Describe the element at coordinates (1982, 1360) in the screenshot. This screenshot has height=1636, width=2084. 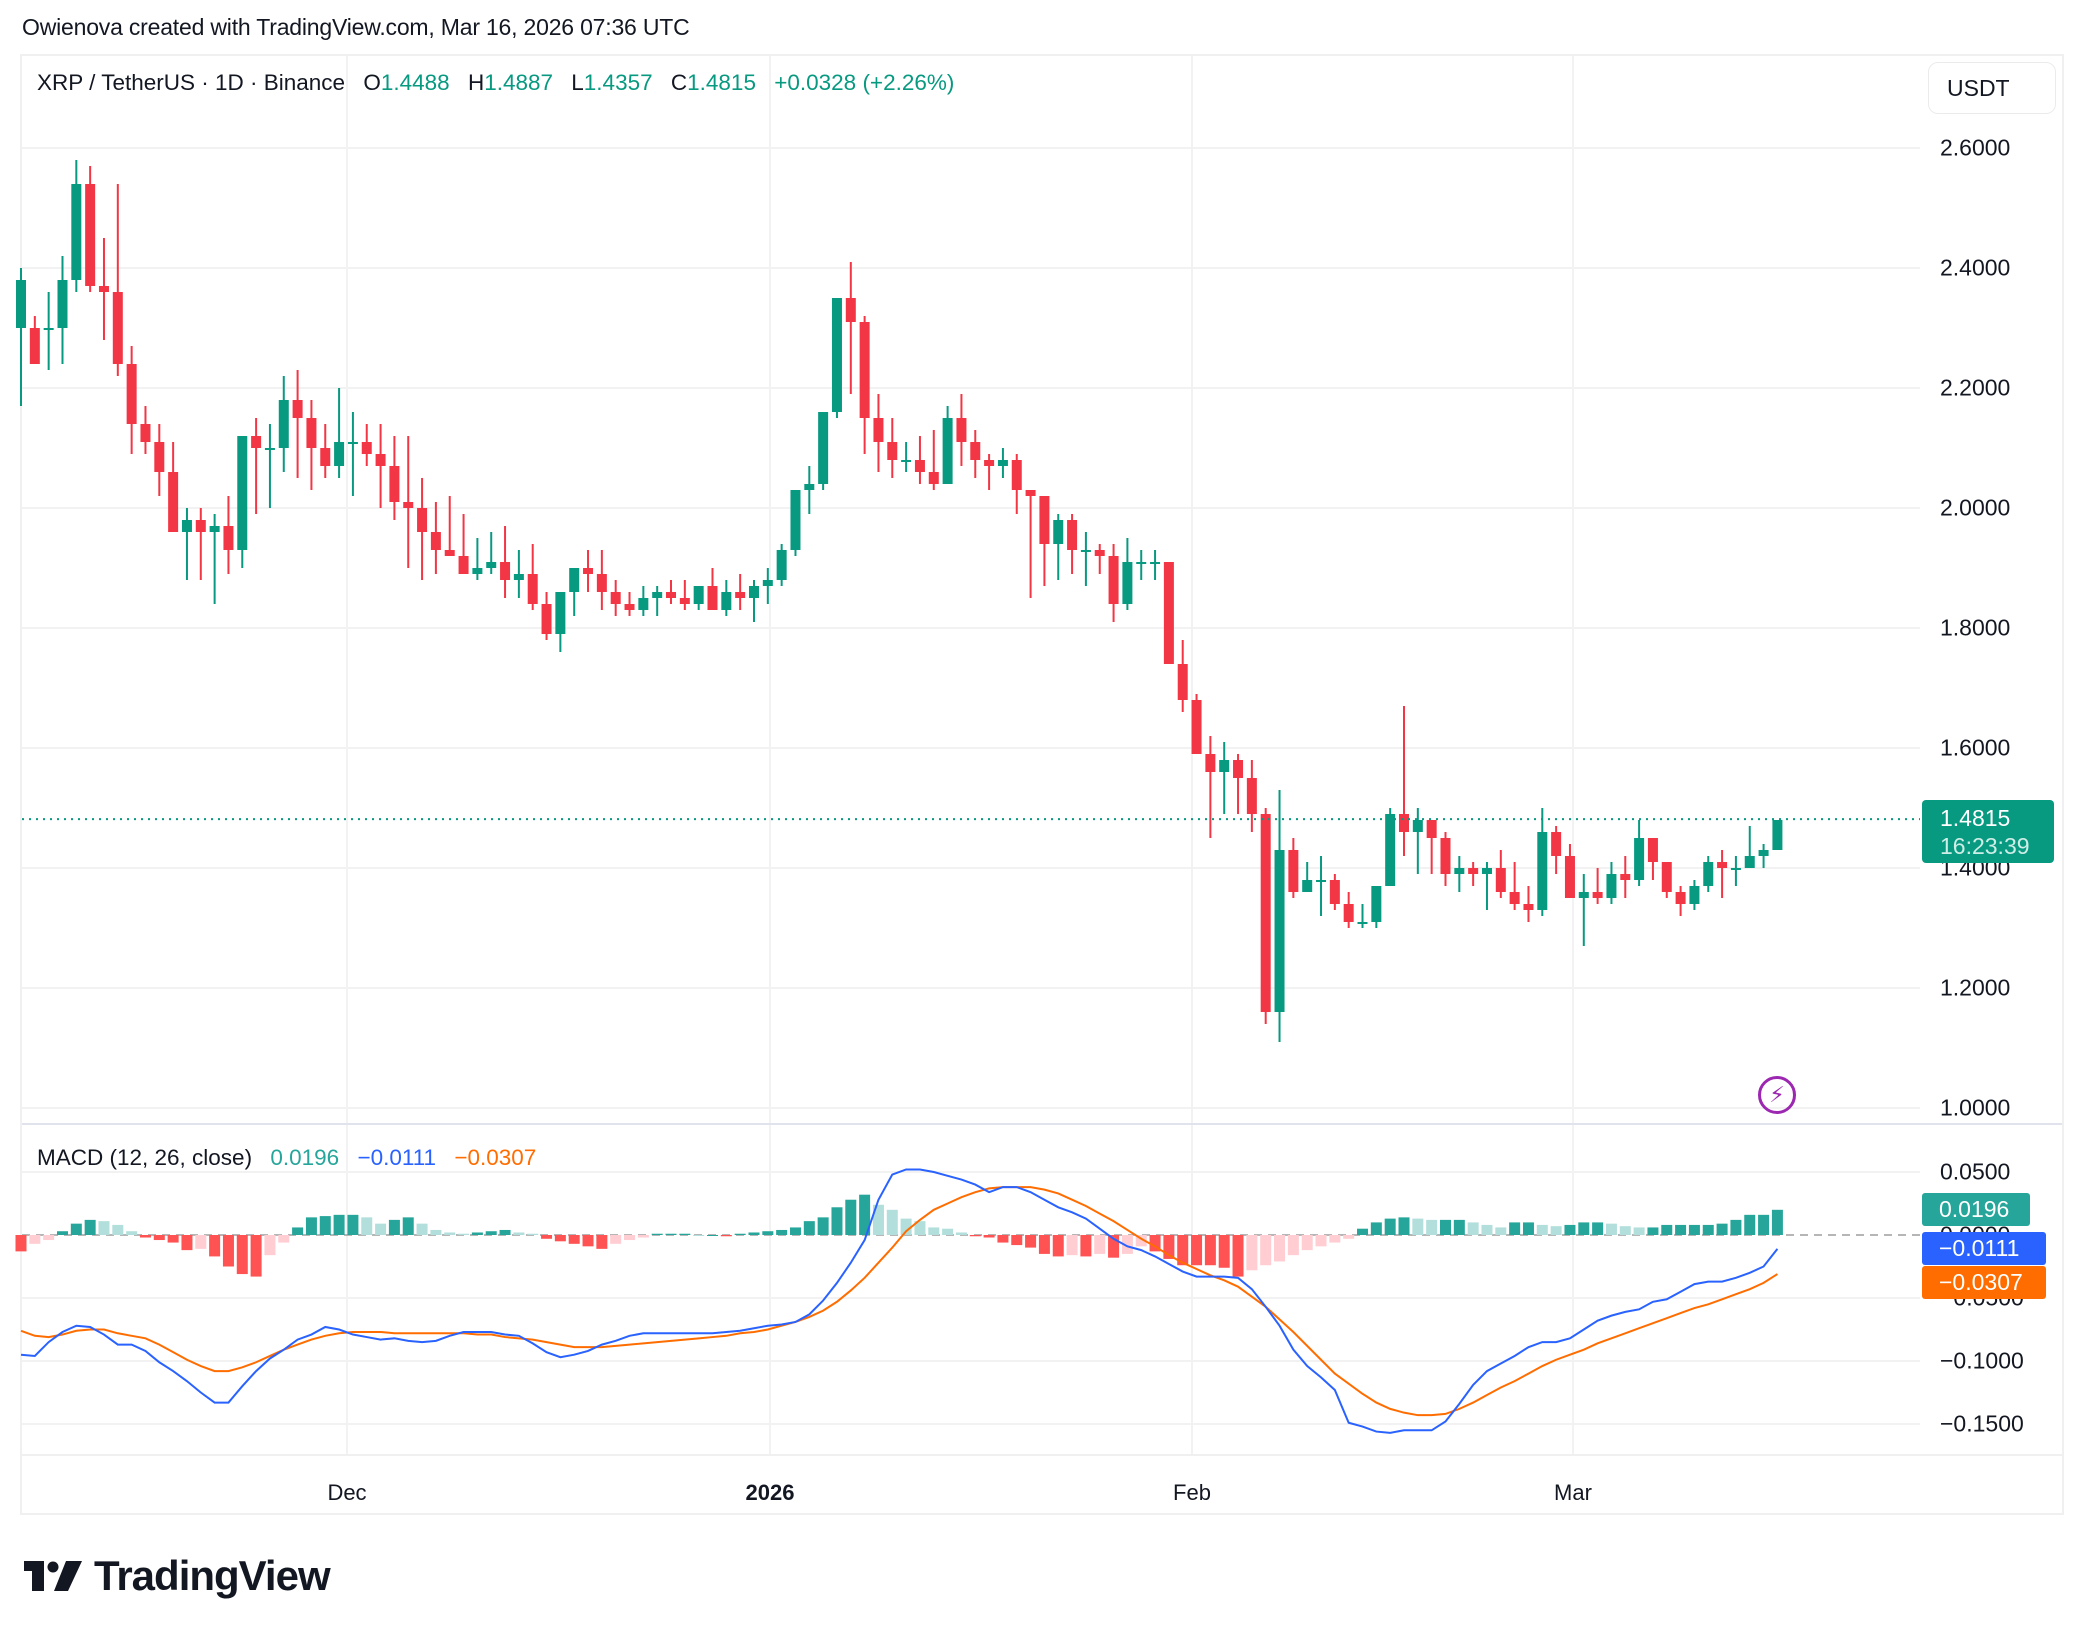
I see `macd-axis-label: −0.1000` at that location.